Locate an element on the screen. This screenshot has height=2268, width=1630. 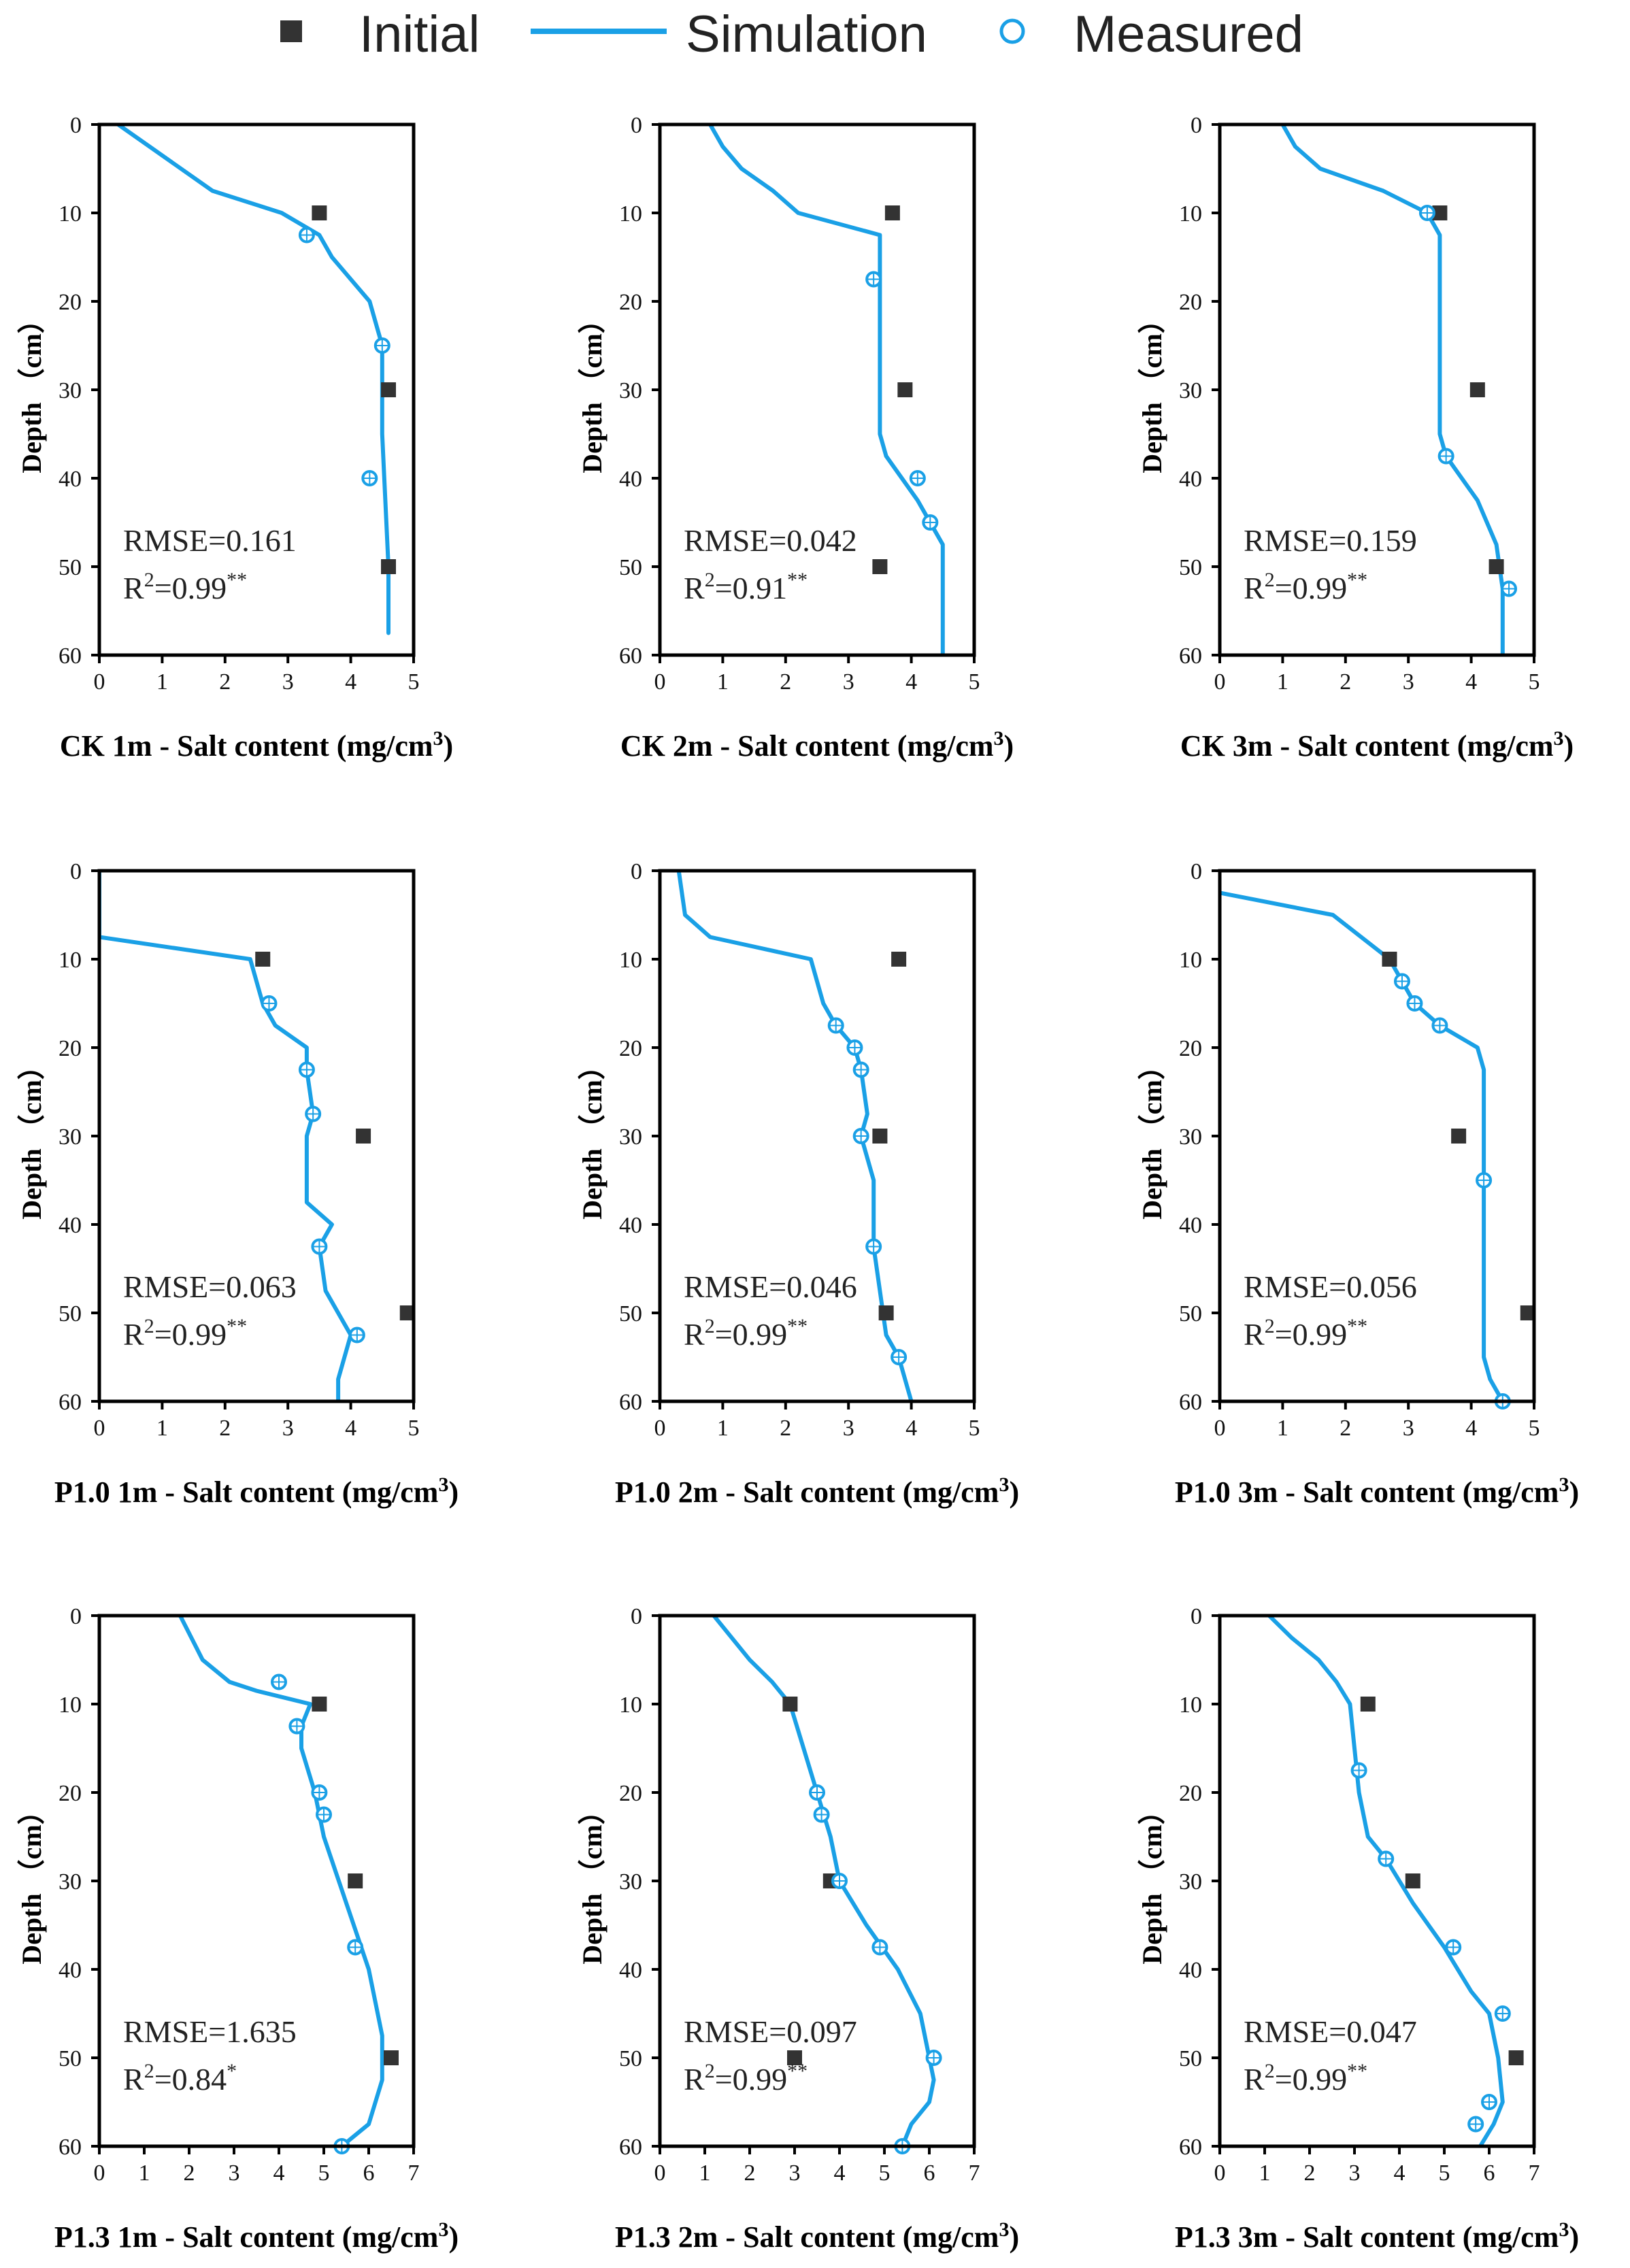
x-tick-label: 7 is located at coordinates (414, 2174).